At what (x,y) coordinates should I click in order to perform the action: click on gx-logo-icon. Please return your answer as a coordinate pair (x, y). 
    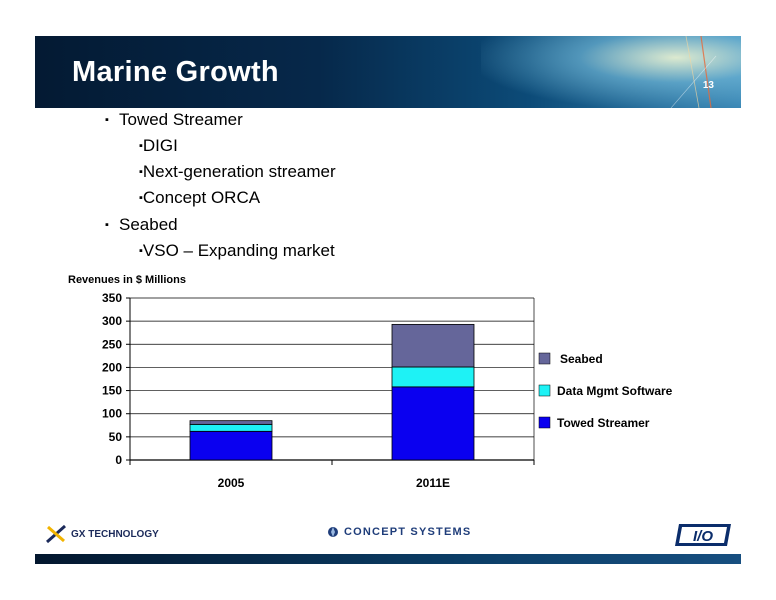
    Looking at the image, I should click on (56, 534).